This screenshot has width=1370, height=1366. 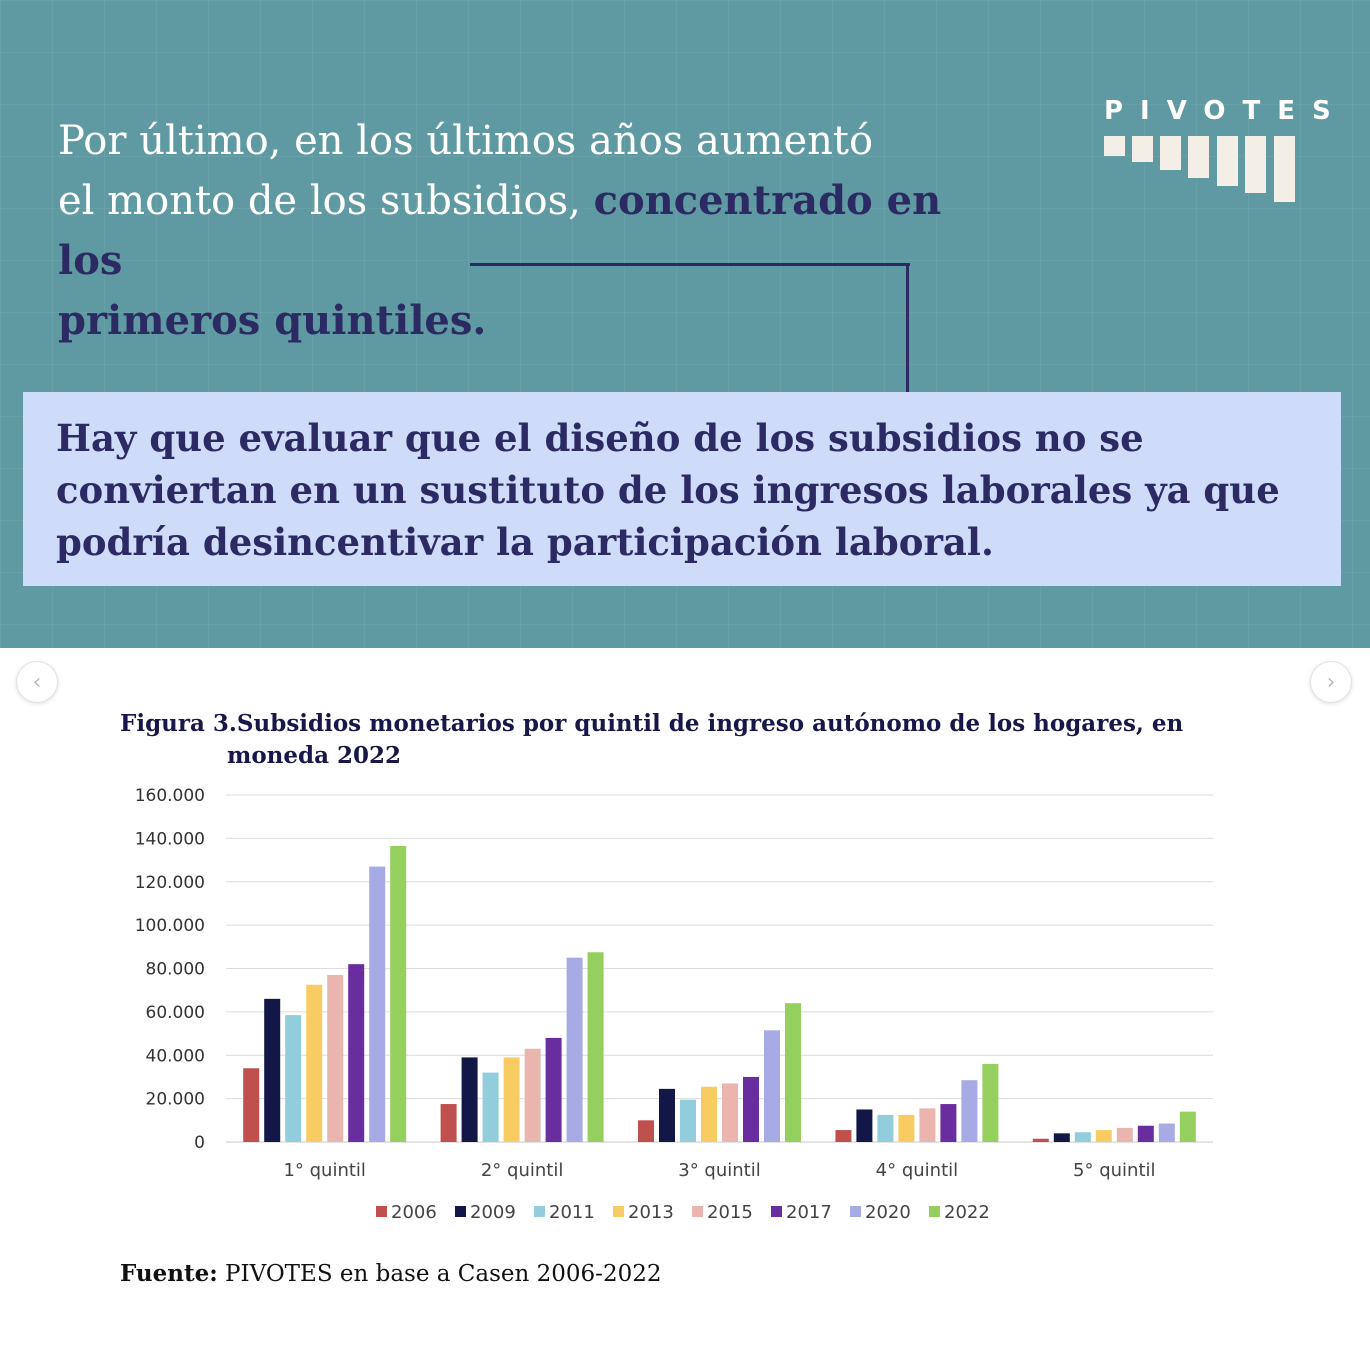 I want to click on bar-2009-q2, so click(x=469, y=1099).